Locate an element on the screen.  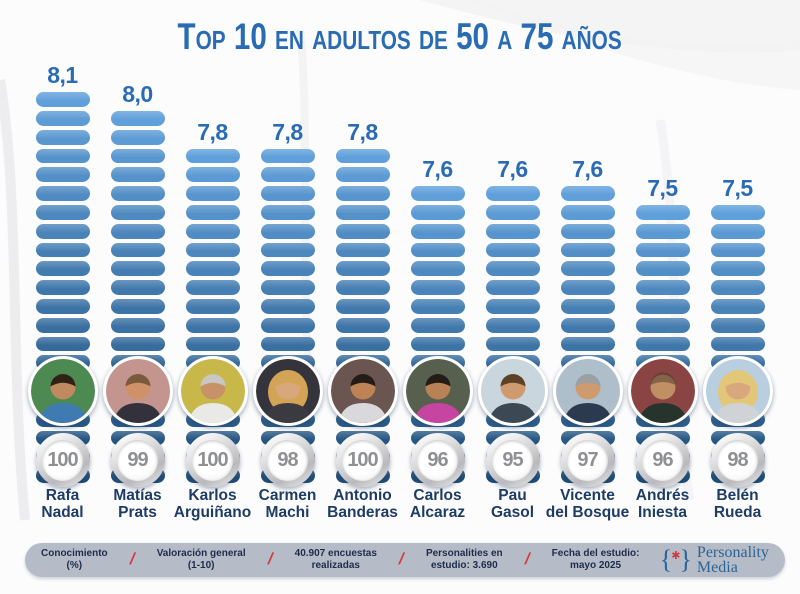
bar-stack is located at coordinates (137, 297).